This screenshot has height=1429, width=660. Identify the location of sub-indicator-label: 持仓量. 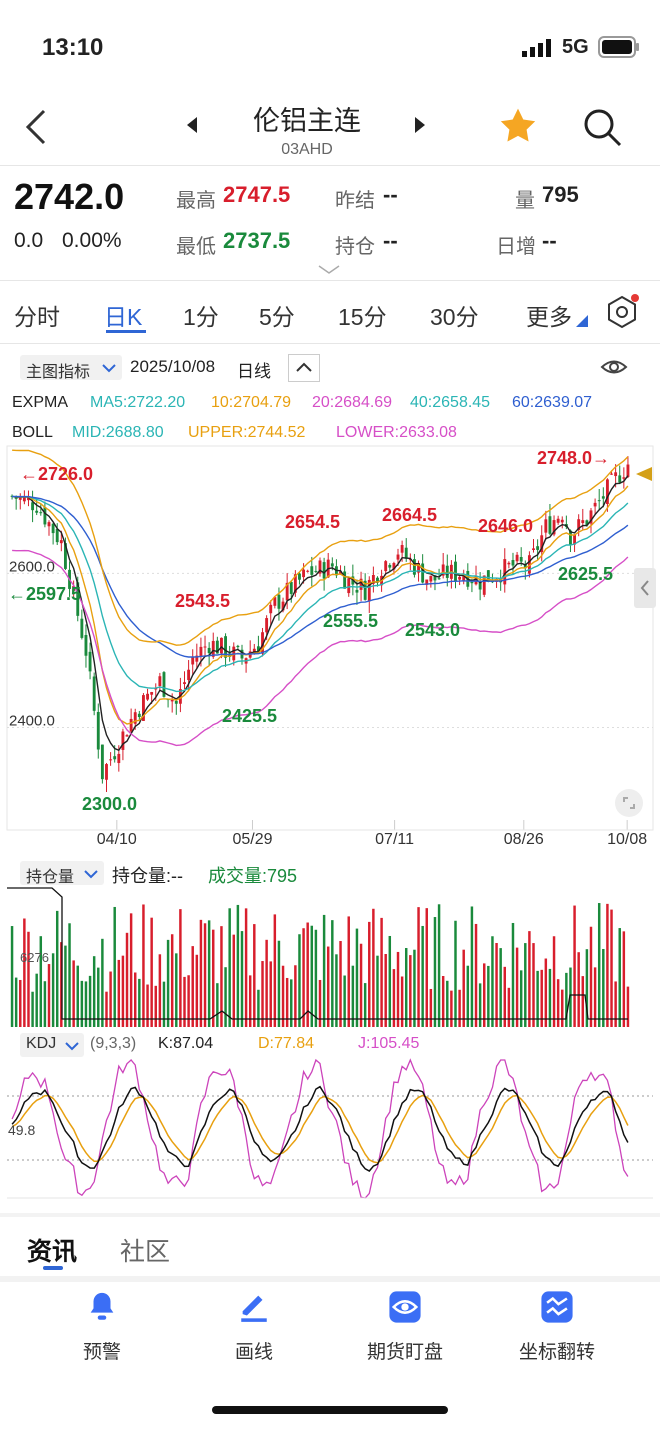
(50, 877).